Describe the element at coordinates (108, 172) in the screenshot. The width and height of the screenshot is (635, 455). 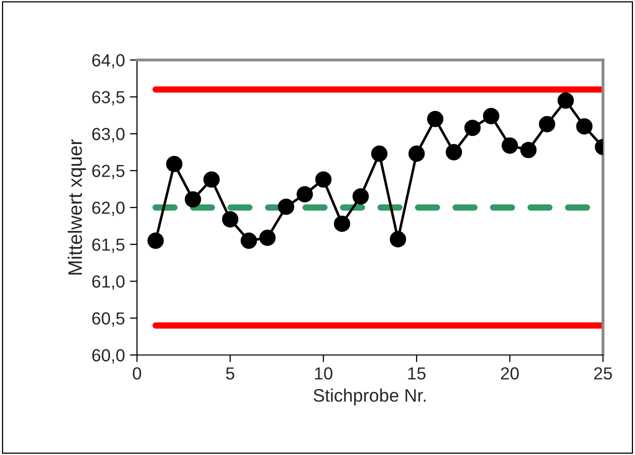
I see `y-tick-label: 62,5` at that location.